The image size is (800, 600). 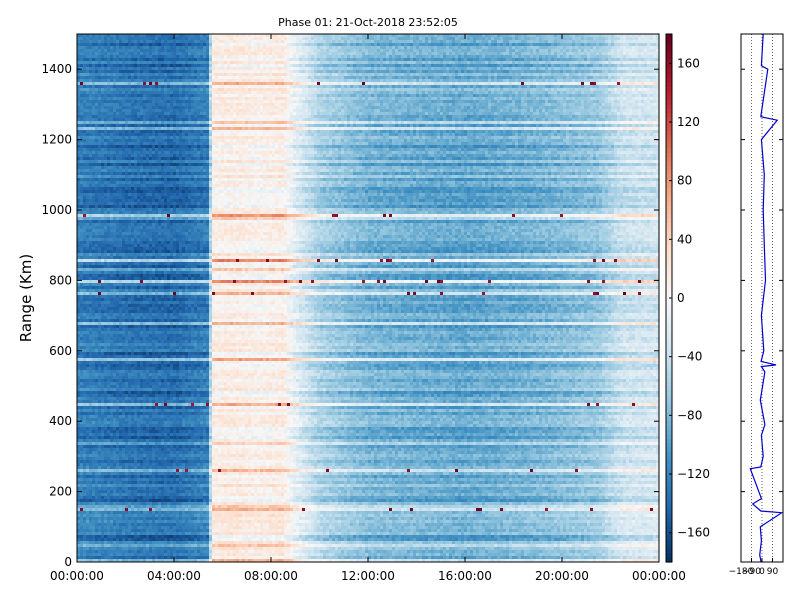 I want to click on chart-title: Phase 01: 21-Oct-2018 23:52:05, so click(x=368, y=22).